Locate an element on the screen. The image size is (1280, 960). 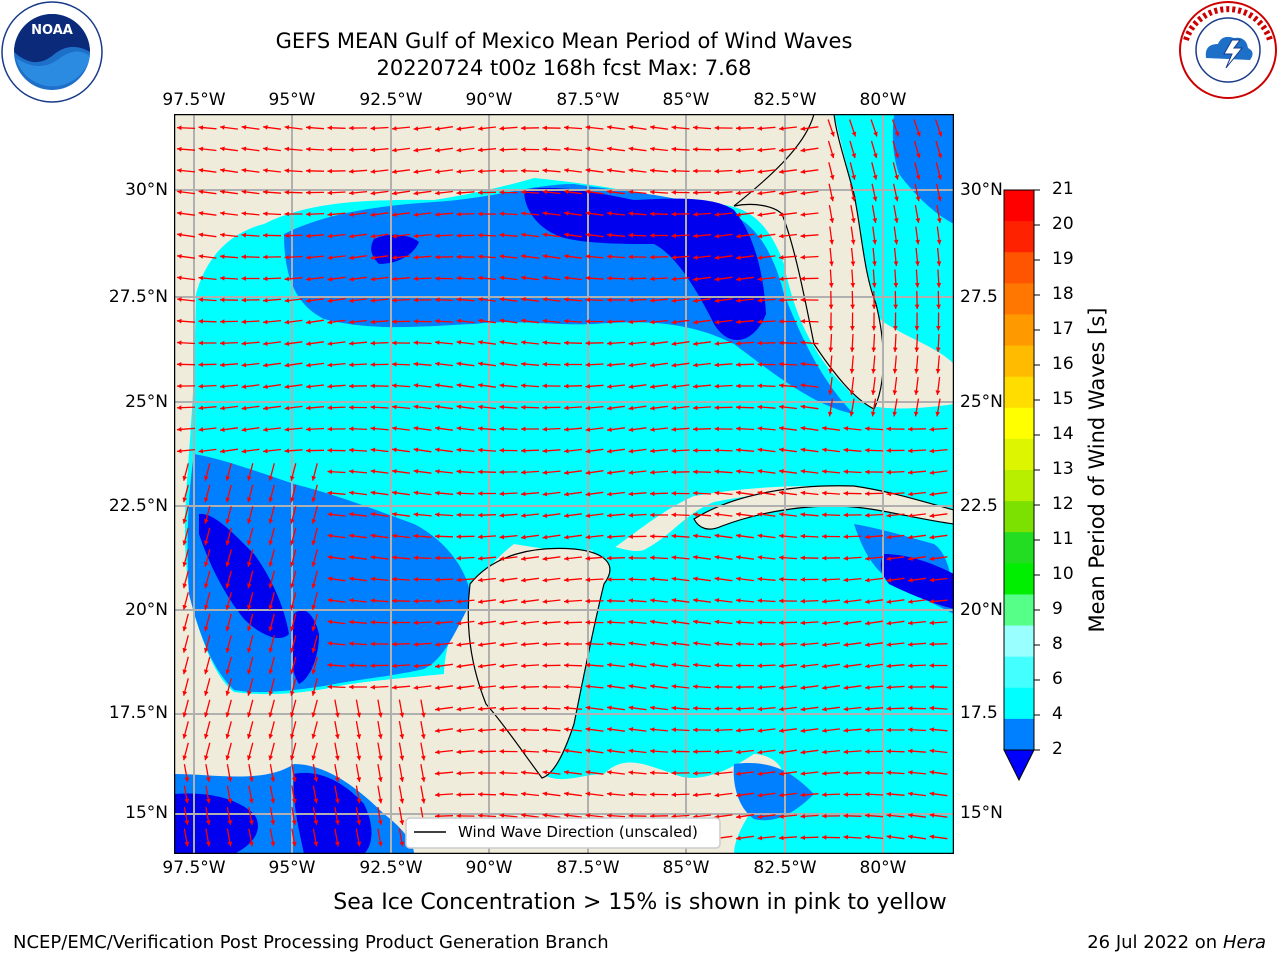
map-subtitle: 20220724 t00z 168h fcst Max: 7.68 is located at coordinates (564, 68).